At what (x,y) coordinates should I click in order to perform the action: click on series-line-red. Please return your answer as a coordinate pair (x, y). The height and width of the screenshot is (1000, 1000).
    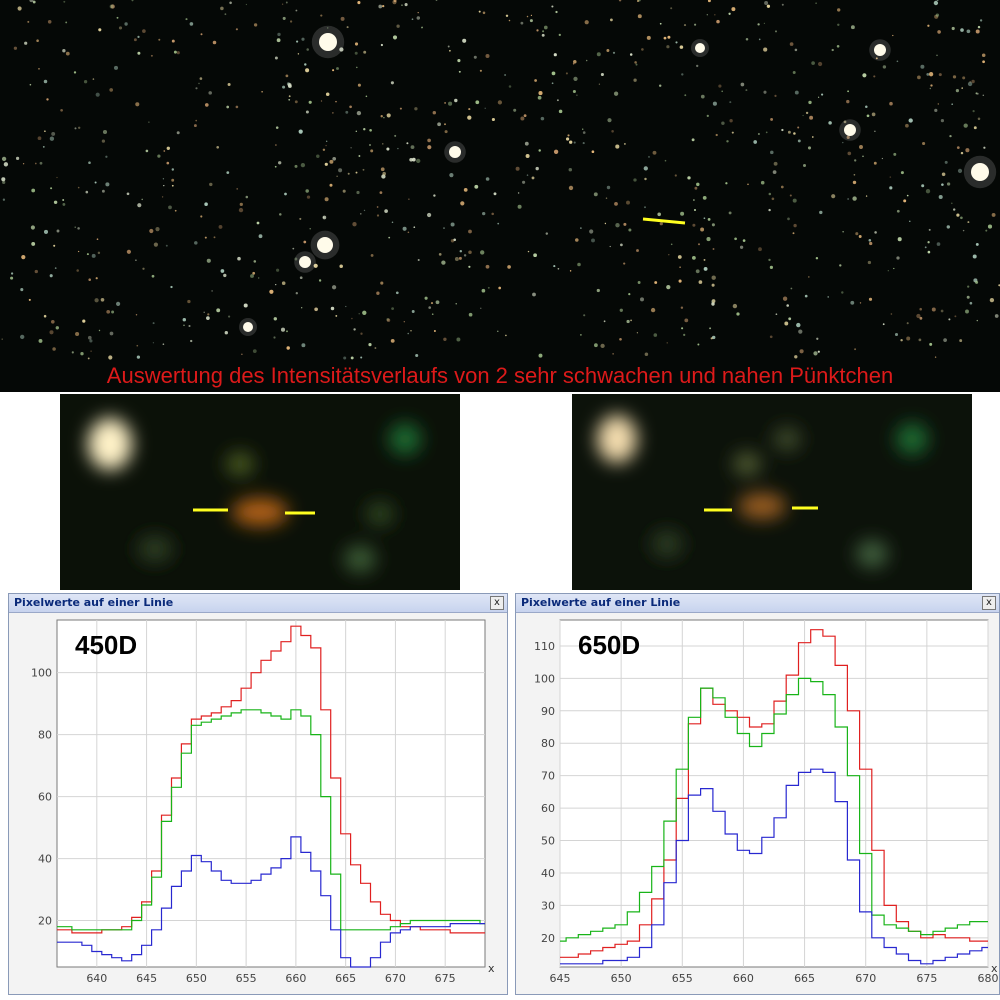
    Looking at the image, I should click on (271, 779).